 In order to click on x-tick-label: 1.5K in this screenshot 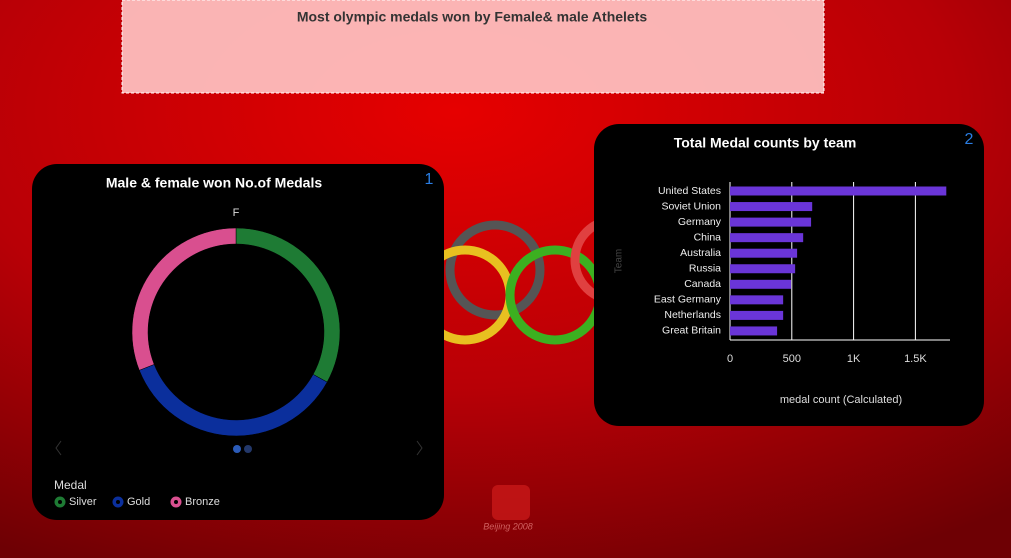, I will do `click(915, 359)`.